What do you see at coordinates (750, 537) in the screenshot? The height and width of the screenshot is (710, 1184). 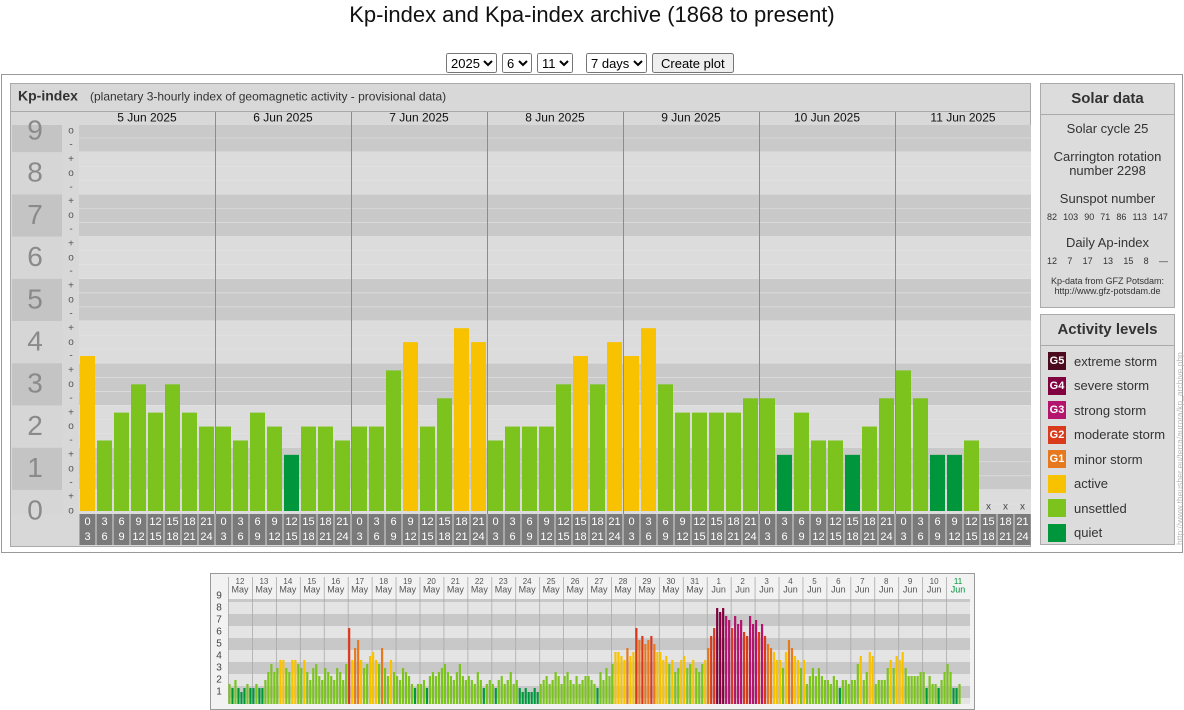 I see `slot-end: 24` at bounding box center [750, 537].